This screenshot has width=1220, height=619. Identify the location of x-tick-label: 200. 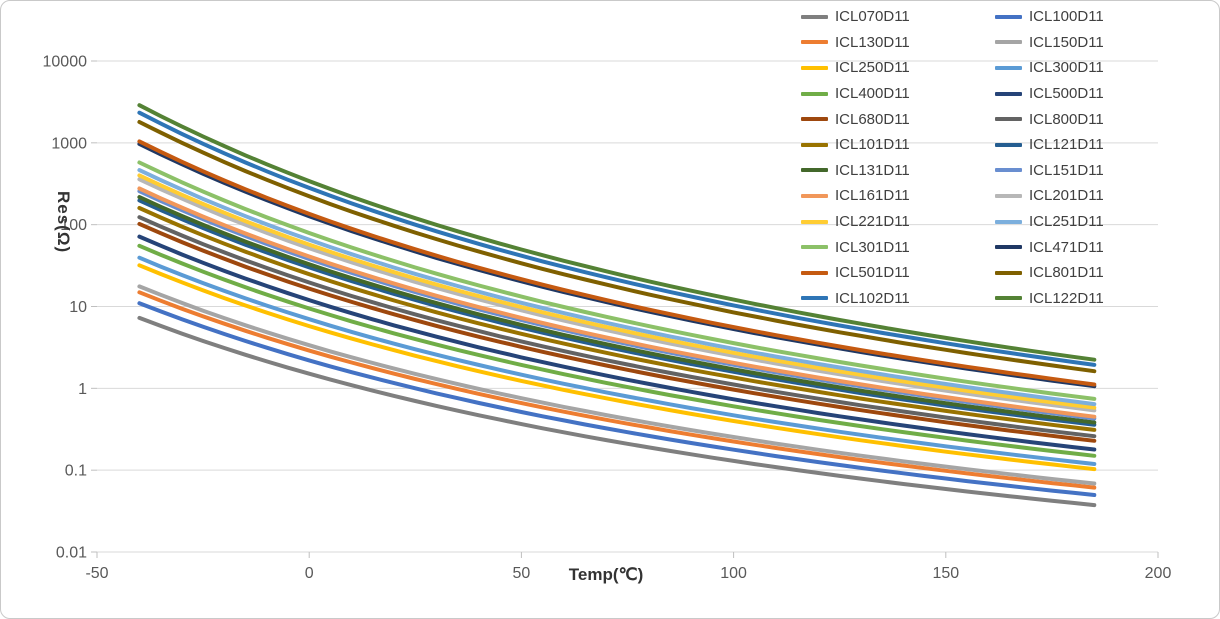
(1158, 573).